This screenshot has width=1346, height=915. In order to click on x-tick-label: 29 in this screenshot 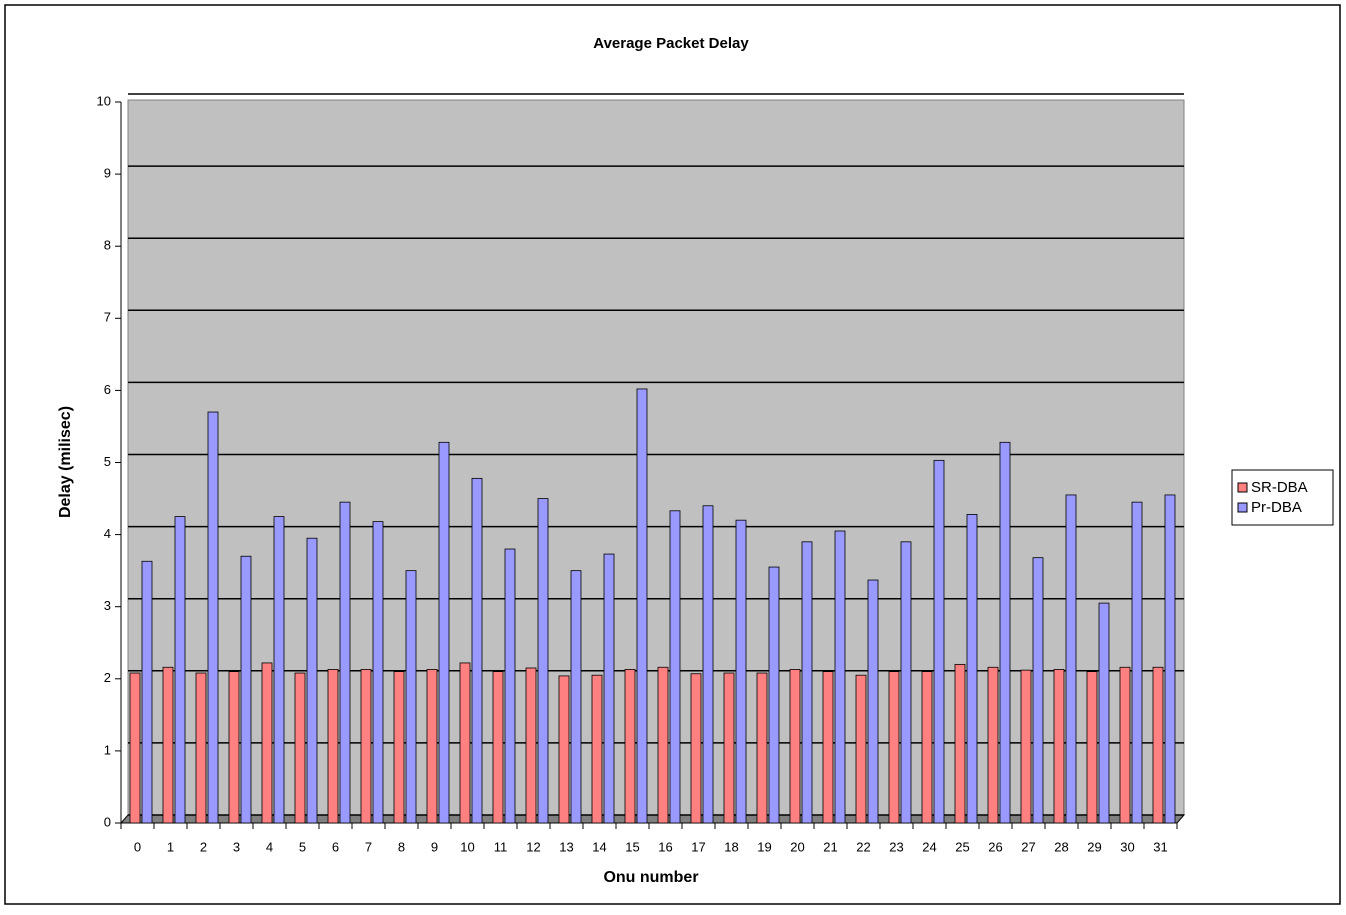, I will do `click(1094, 846)`.